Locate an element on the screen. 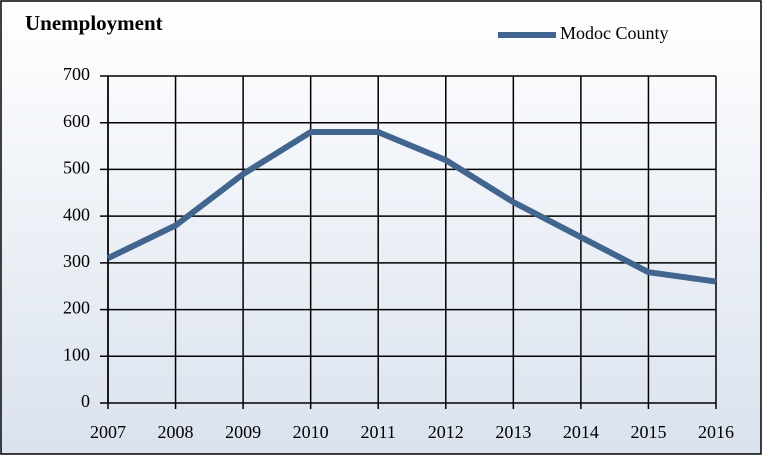  legend-label: Modoc County is located at coordinates (614, 33).